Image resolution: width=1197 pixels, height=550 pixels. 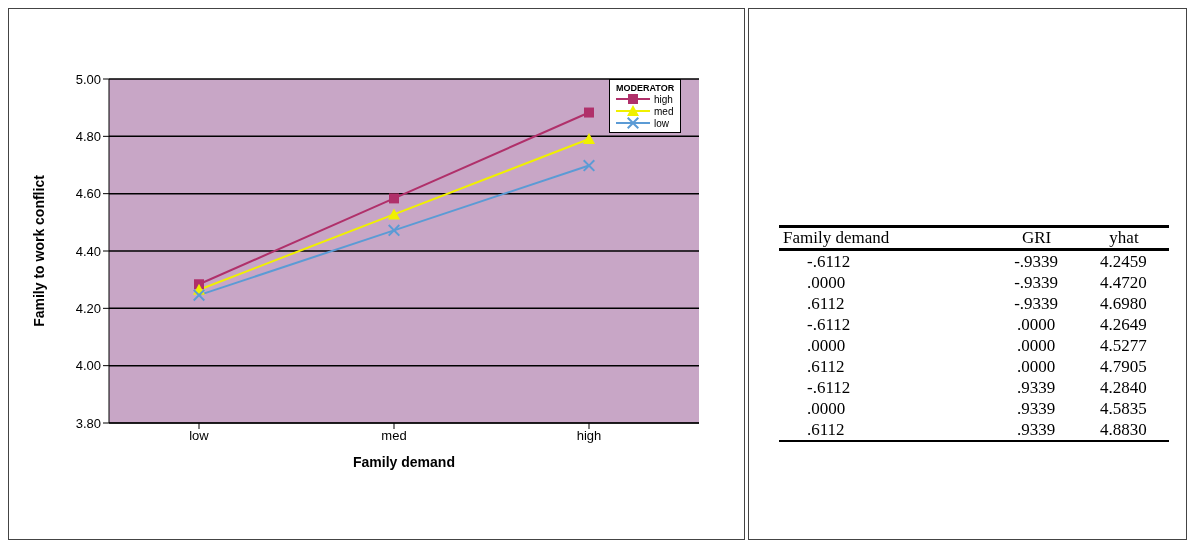 I want to click on category-label: Family demand, so click(x=836, y=238).